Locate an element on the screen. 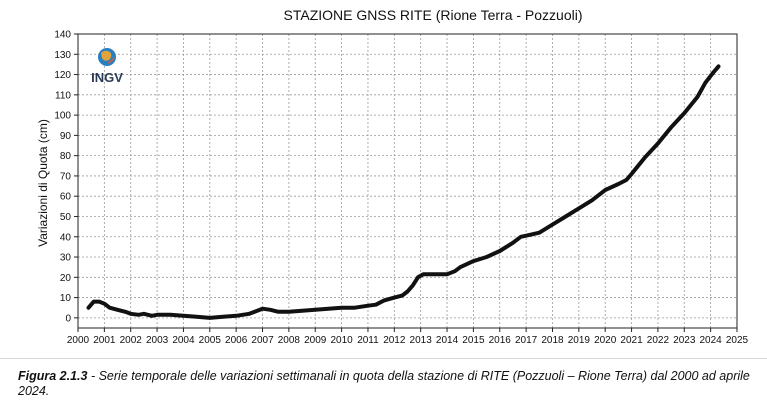 The height and width of the screenshot is (404, 767). y-tick-label: 110 is located at coordinates (63, 95).